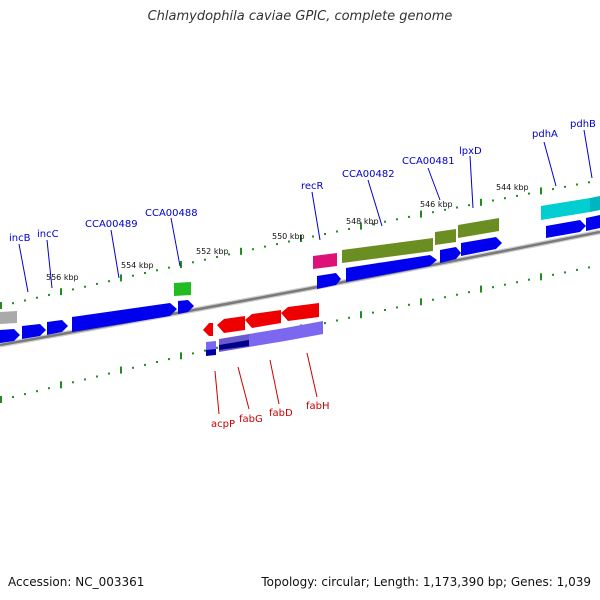  I want to click on gene-label-recr: recR, so click(312, 186).